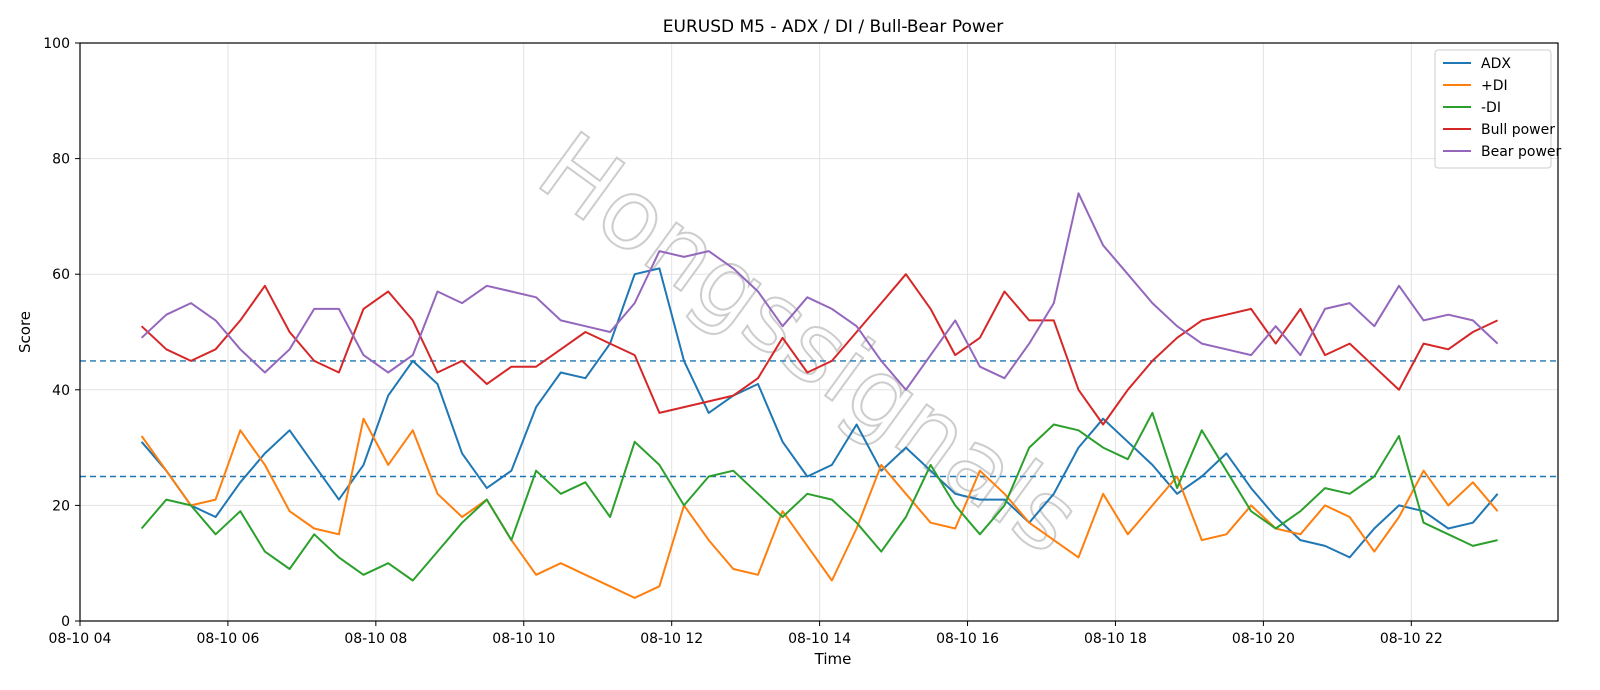 Image resolution: width=1600 pixels, height=690 pixels. I want to click on y-tick-label: 60, so click(61, 275).